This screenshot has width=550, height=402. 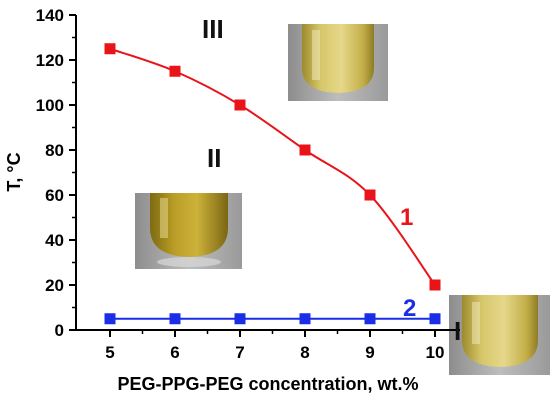 I want to click on x-tick-label: 10, so click(x=435, y=352).